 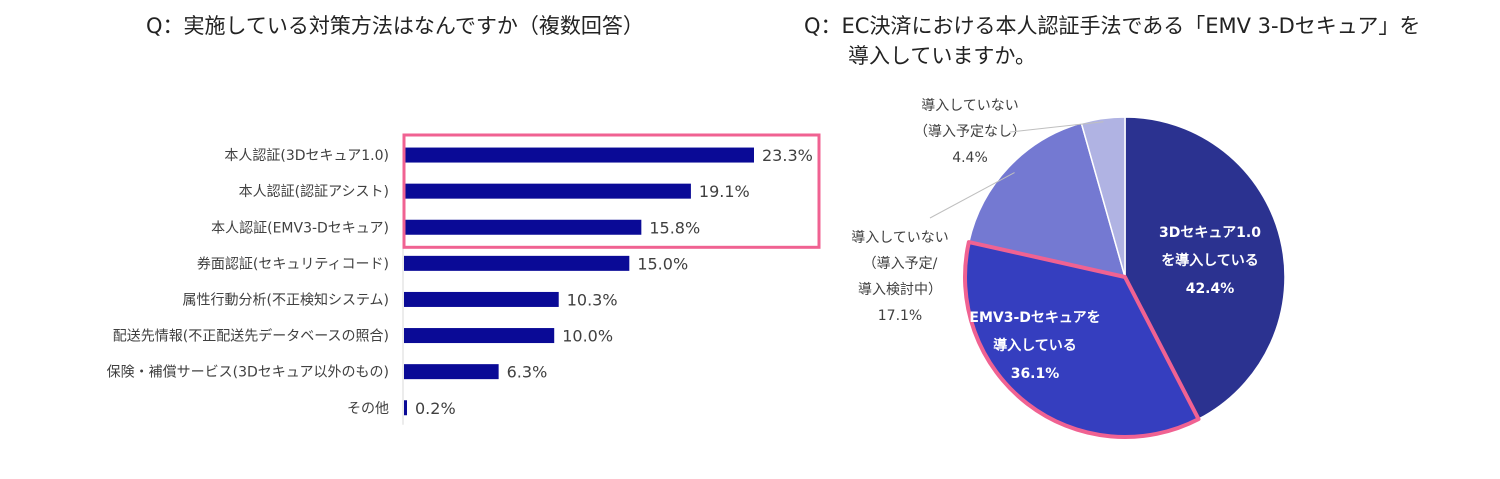 What do you see at coordinates (368, 409) in the screenshot?
I see `bar-category-label: その他` at bounding box center [368, 409].